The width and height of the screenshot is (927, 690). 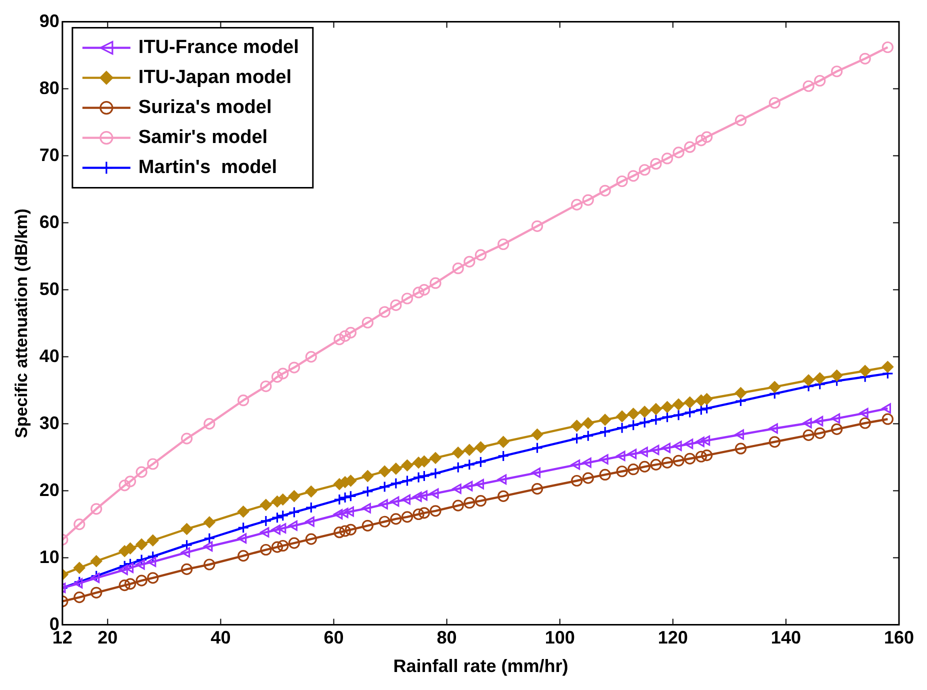 I want to click on legend-label: Martin's model, so click(x=208, y=167).